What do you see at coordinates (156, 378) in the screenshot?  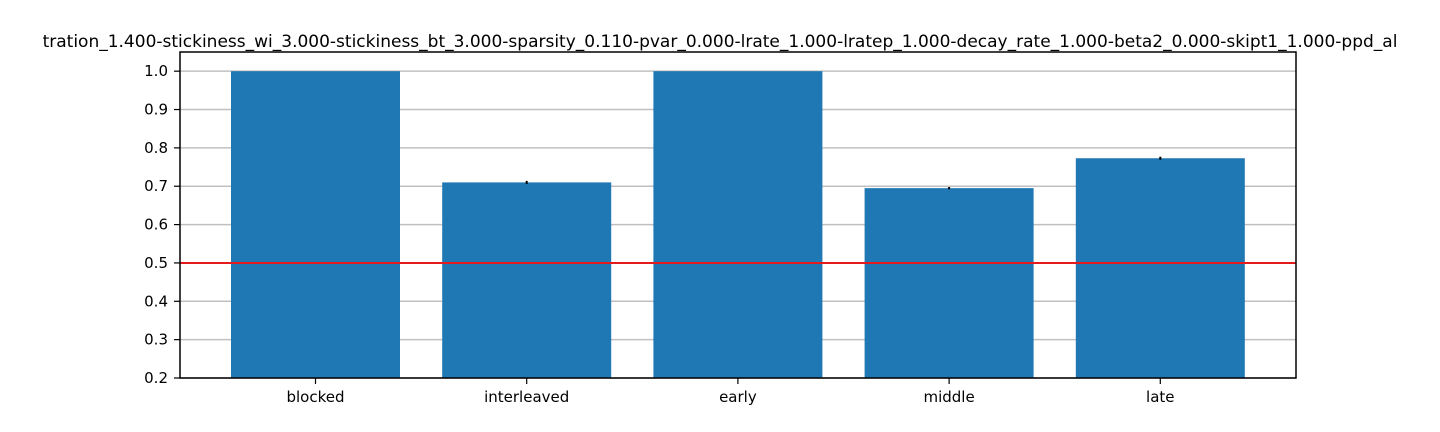 I see `y-tick-label-0: 0.2` at bounding box center [156, 378].